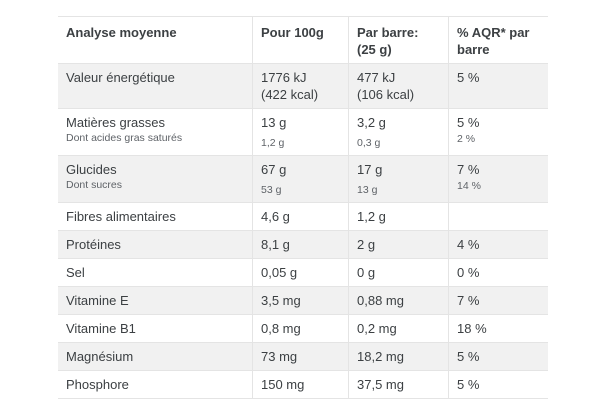 Image resolution: width=600 pixels, height=408 pixels. What do you see at coordinates (370, 169) in the screenshot?
I see `cell-value: 17 g` at bounding box center [370, 169].